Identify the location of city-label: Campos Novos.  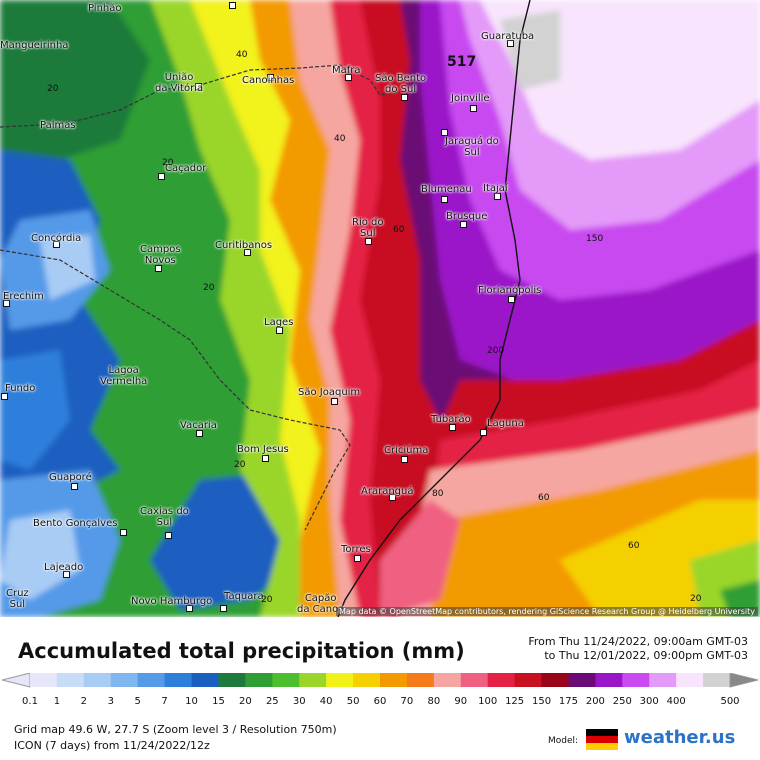
(160, 255).